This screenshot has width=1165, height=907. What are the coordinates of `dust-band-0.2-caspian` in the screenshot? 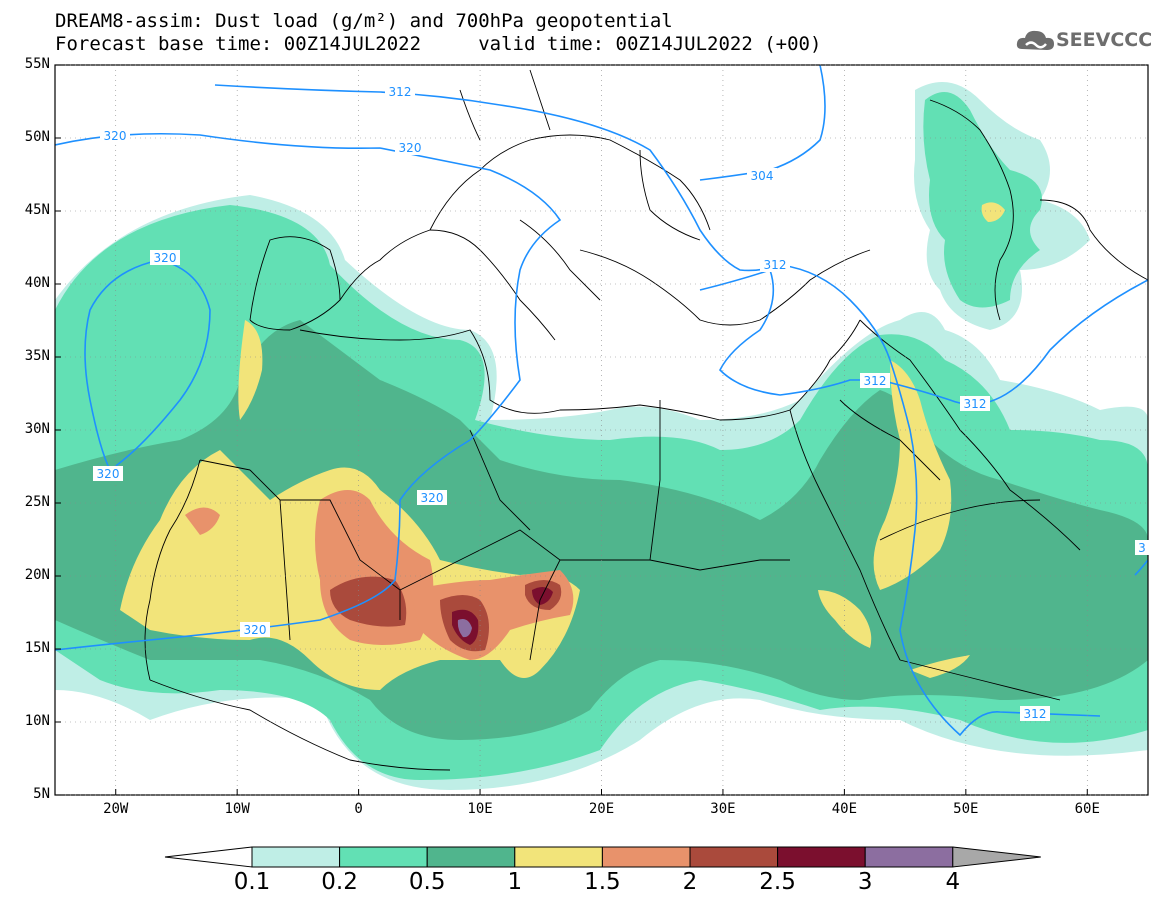 It's located at (982, 200).